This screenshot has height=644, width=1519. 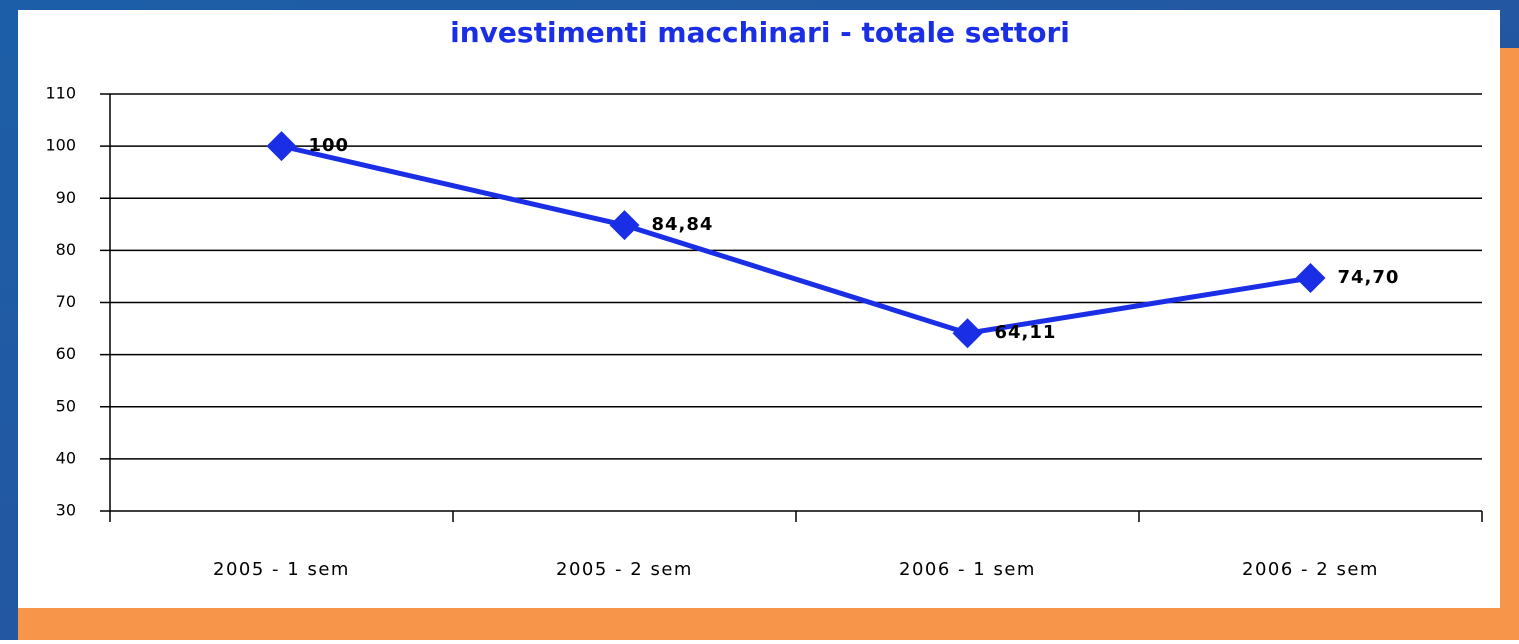 I want to click on orange-bar, so click(x=768, y=624).